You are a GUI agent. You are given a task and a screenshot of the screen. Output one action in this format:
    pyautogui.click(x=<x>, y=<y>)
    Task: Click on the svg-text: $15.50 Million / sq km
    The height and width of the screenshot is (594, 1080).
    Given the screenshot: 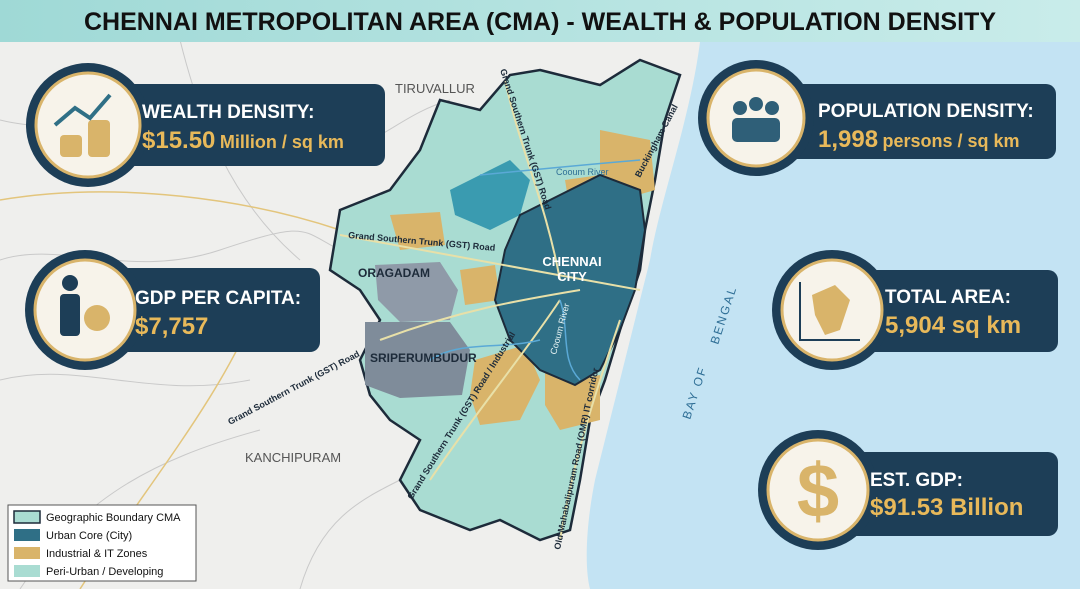 What is the action you would take?
    pyautogui.click(x=243, y=140)
    